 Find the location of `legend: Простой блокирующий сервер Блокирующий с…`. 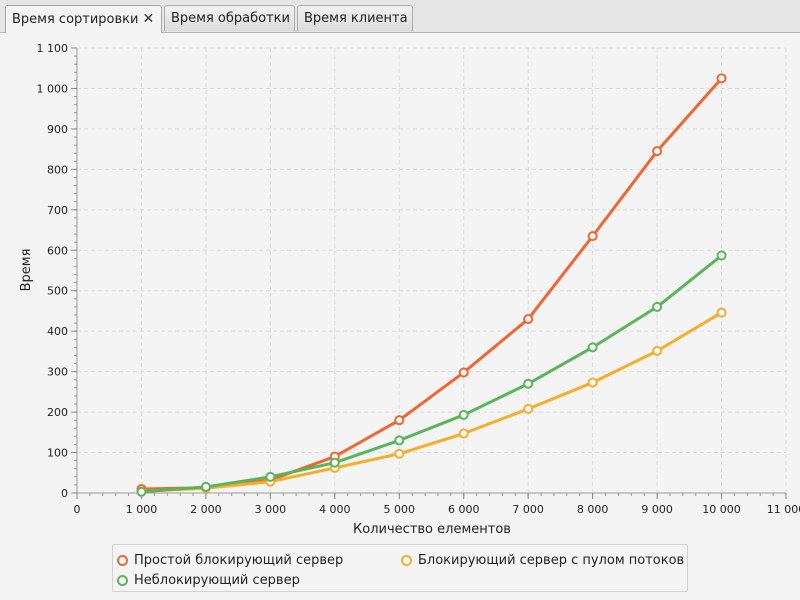

legend: Простой блокирующий сервер Блокирующий с… is located at coordinates (400, 568).